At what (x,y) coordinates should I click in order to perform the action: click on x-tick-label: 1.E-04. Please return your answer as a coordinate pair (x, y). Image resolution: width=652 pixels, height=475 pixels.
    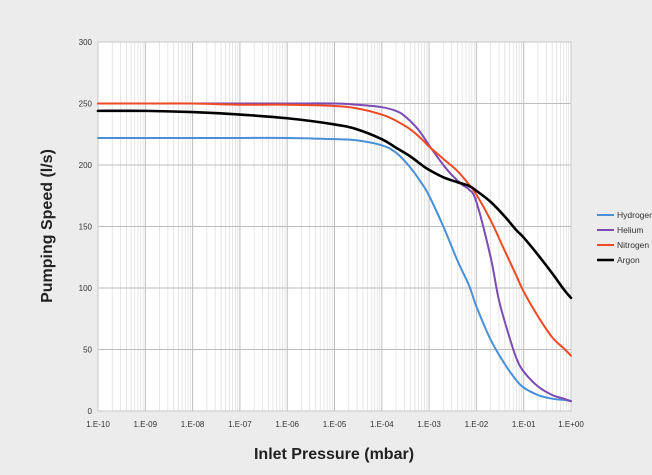
    Looking at the image, I should click on (382, 424).